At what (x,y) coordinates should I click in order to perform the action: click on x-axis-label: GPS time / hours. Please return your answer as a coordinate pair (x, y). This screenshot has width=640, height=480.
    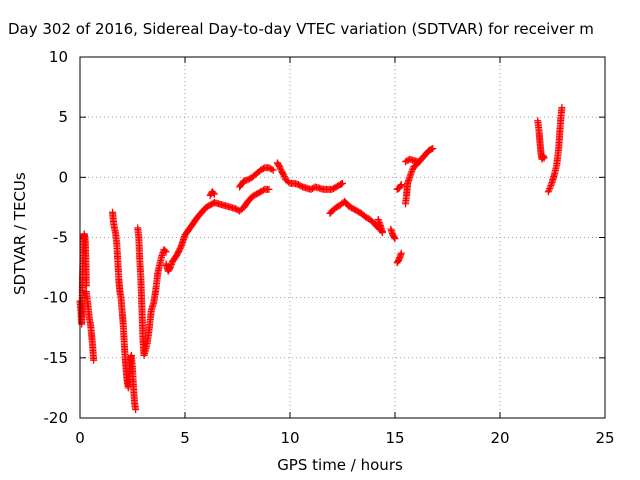
    Looking at the image, I should click on (340, 465).